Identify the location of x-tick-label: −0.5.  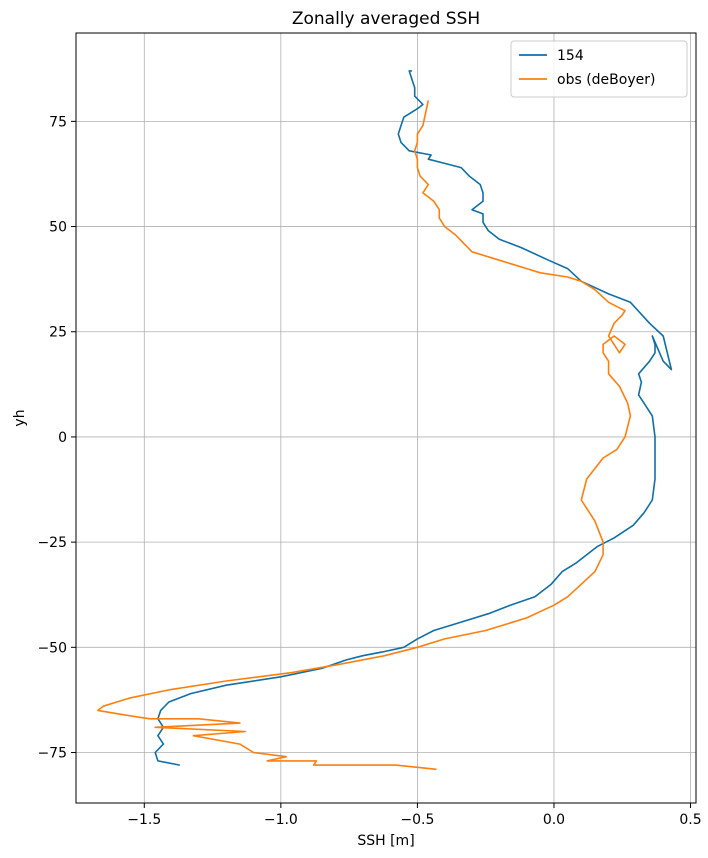
(417, 820).